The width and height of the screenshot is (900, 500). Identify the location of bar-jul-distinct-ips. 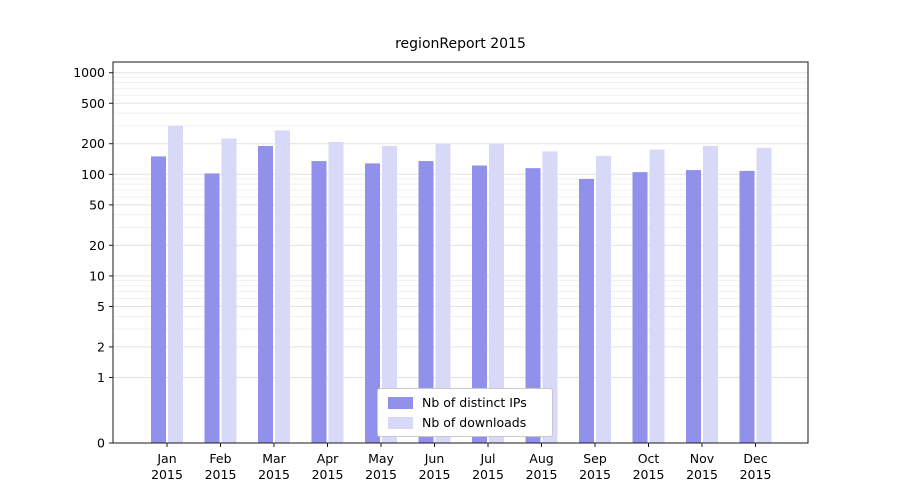
(479, 304).